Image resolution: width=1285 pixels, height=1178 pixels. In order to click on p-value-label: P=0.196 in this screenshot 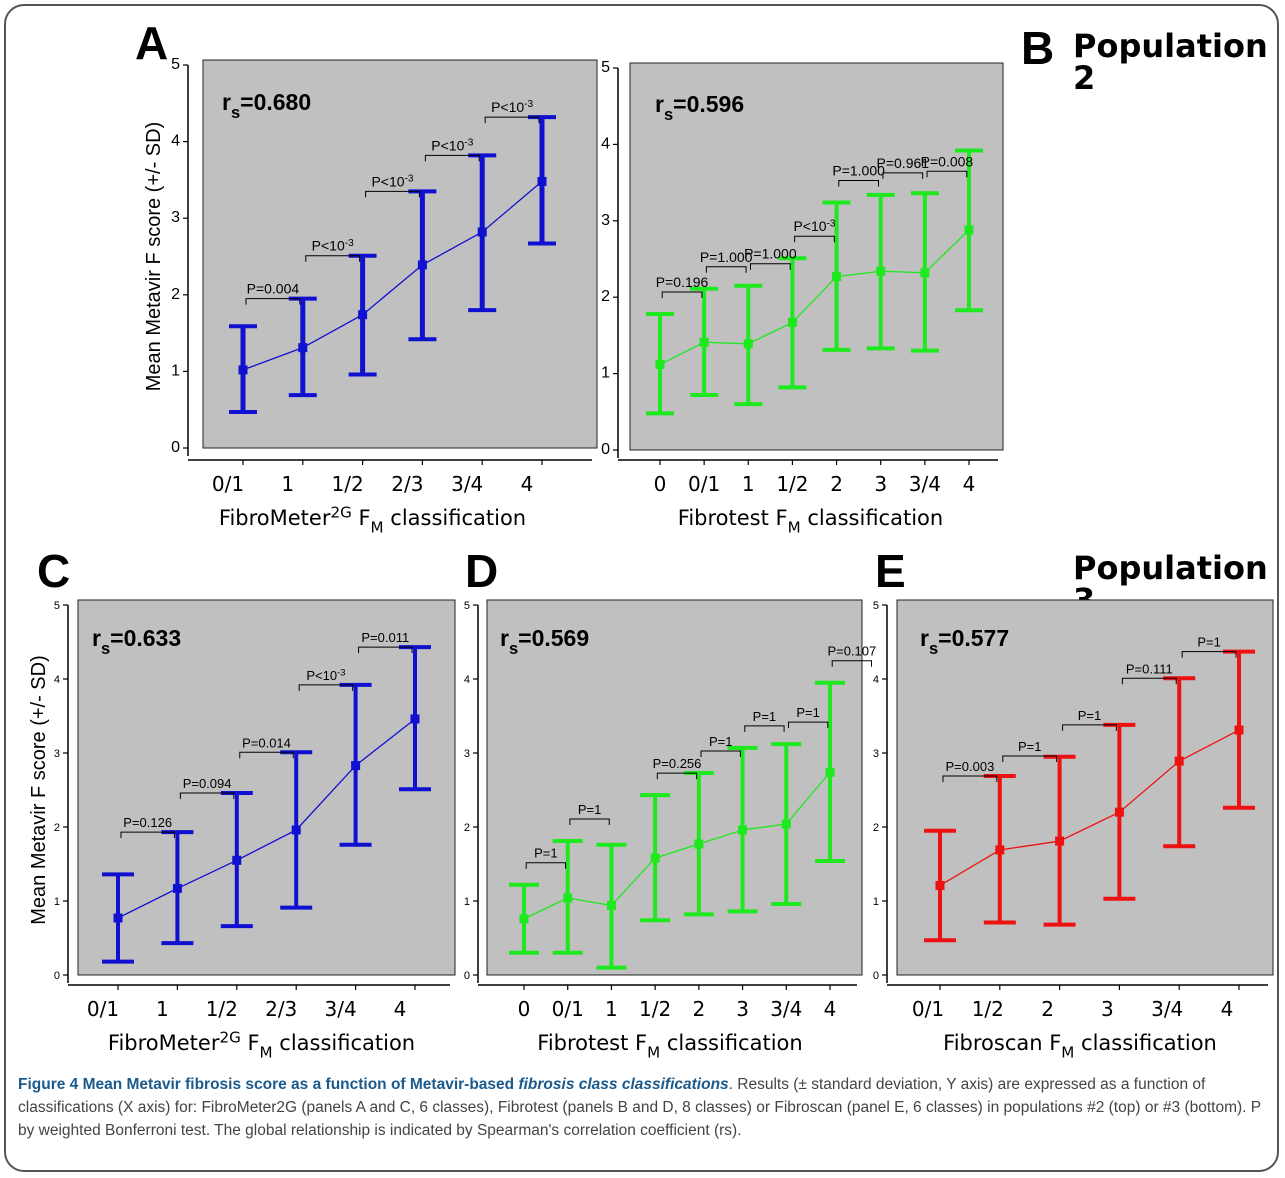, I will do `click(682, 282)`.